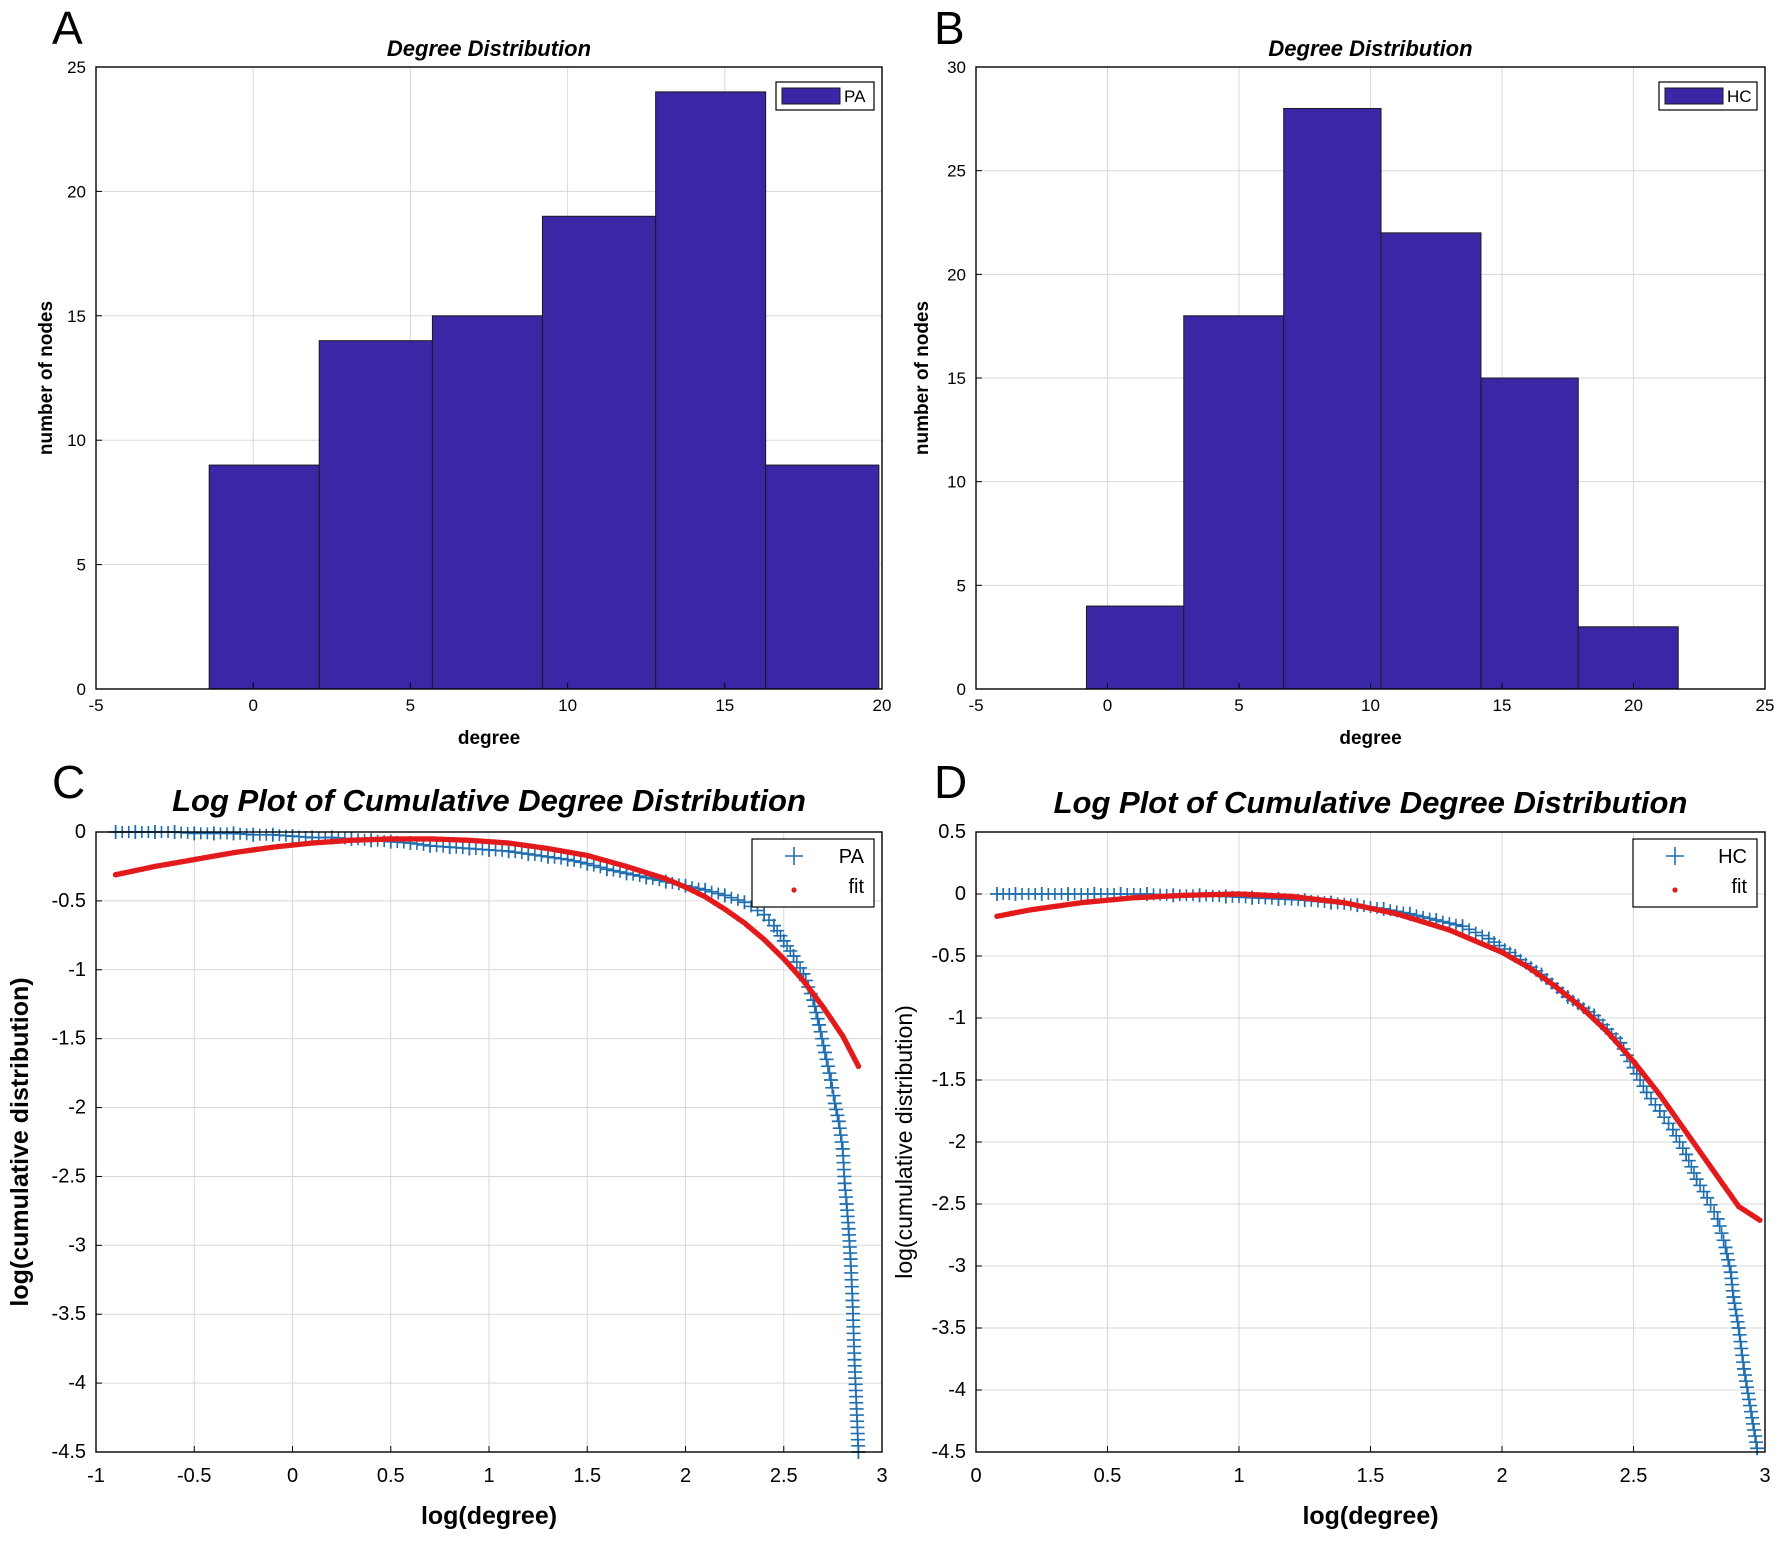 This screenshot has height=1544, width=1784. I want to click on chart-a-title: Degree Distribution, so click(489, 48).